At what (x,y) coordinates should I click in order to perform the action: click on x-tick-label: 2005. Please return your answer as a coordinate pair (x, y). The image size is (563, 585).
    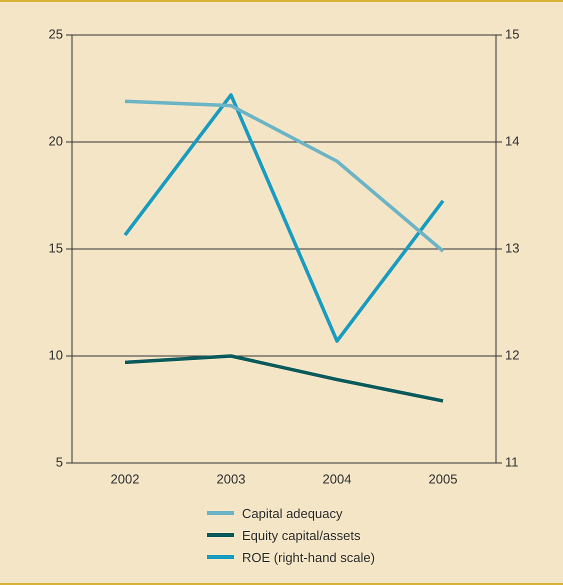
    Looking at the image, I should click on (443, 478).